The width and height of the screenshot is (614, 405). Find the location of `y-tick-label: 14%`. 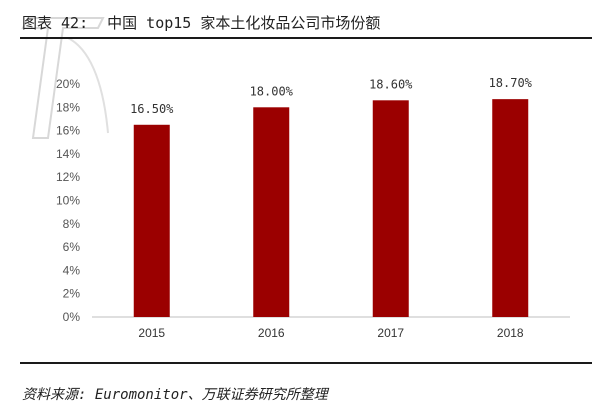

y-tick-label: 14% is located at coordinates (68, 154).